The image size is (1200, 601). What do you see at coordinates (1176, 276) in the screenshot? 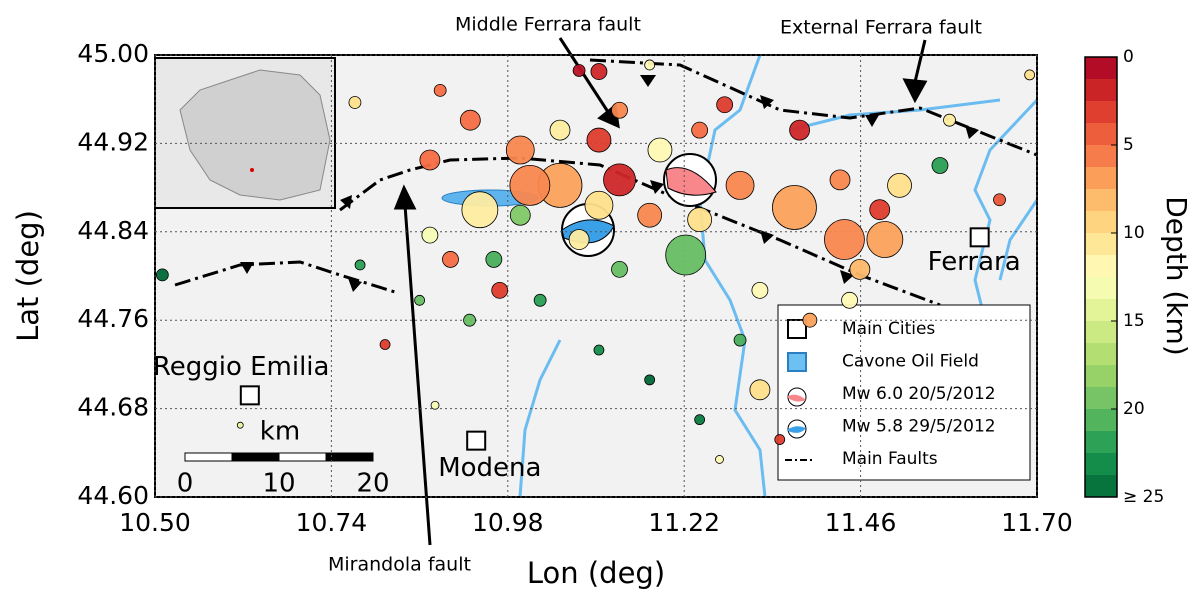
I see `colorbar-title: Depth (km)` at bounding box center [1176, 276].